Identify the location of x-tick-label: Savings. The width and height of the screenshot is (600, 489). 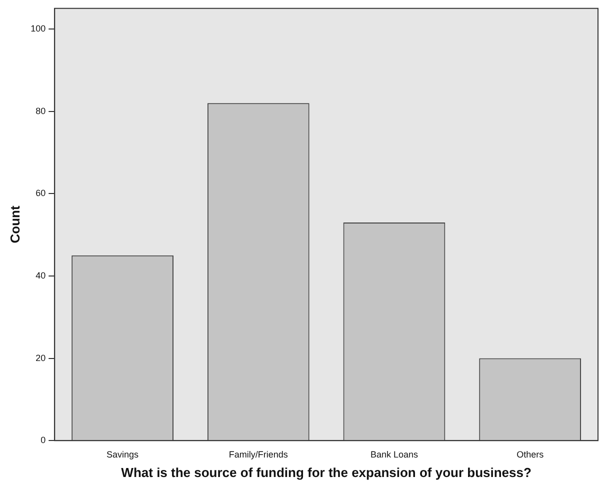
(123, 454).